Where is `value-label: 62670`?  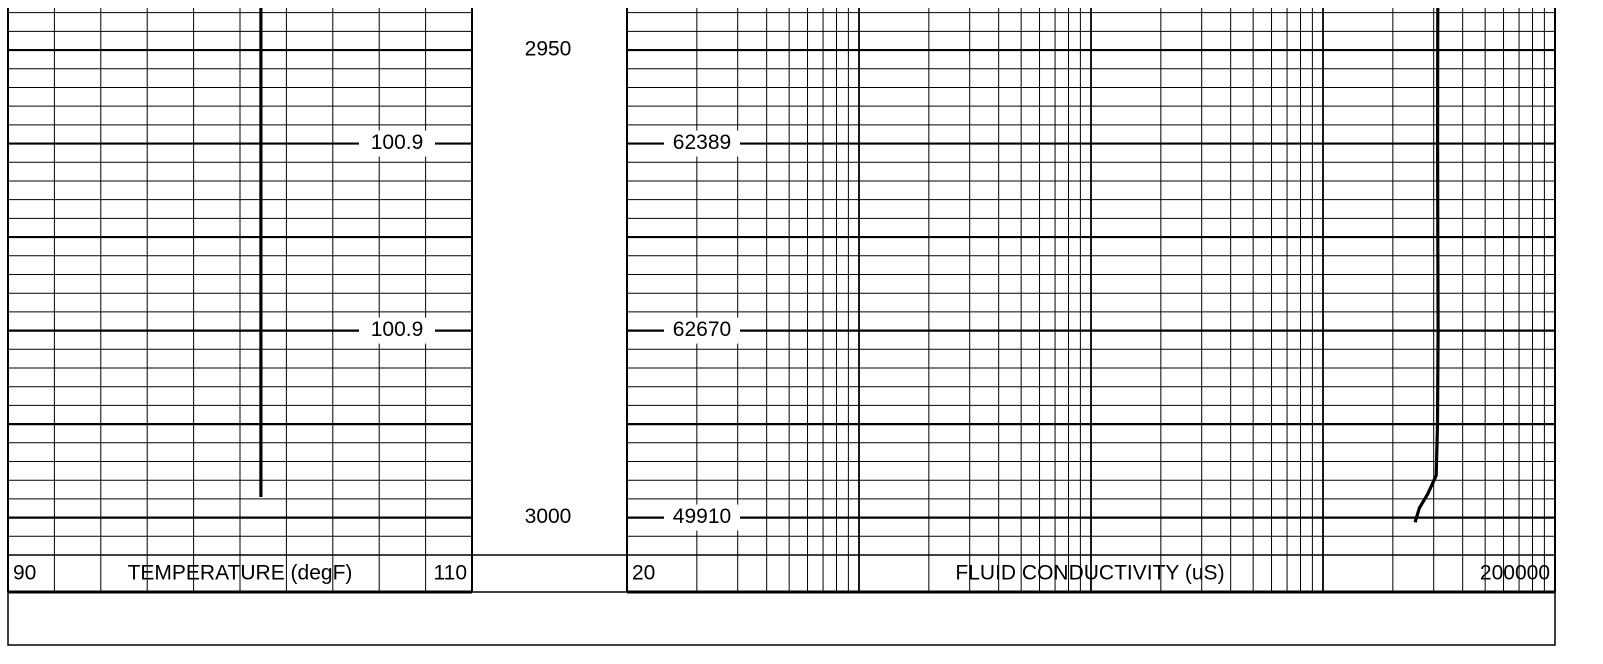
value-label: 62670 is located at coordinates (702, 329).